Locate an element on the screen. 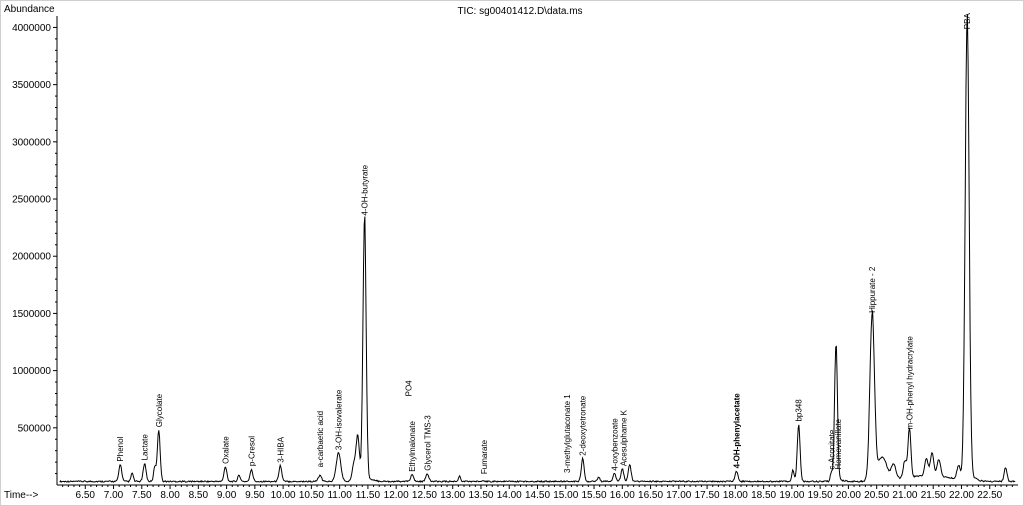 The width and height of the screenshot is (1024, 506). y-tick-label: 4000000 is located at coordinates (31, 28).